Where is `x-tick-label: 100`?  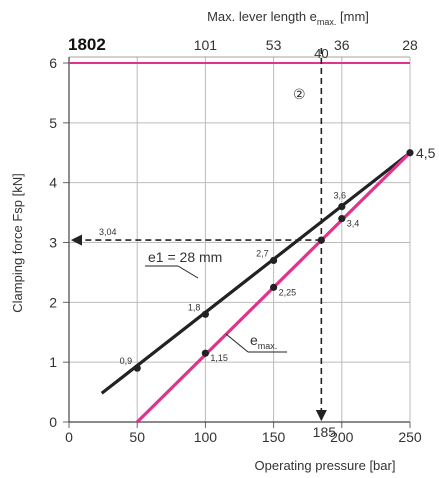
x-tick-label: 100 is located at coordinates (206, 437).